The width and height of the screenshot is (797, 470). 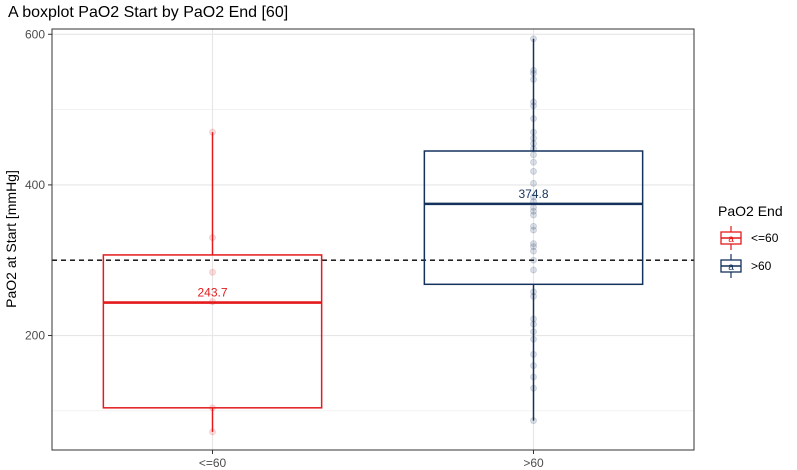 What do you see at coordinates (35, 34) in the screenshot?
I see `y-tick-label: 600` at bounding box center [35, 34].